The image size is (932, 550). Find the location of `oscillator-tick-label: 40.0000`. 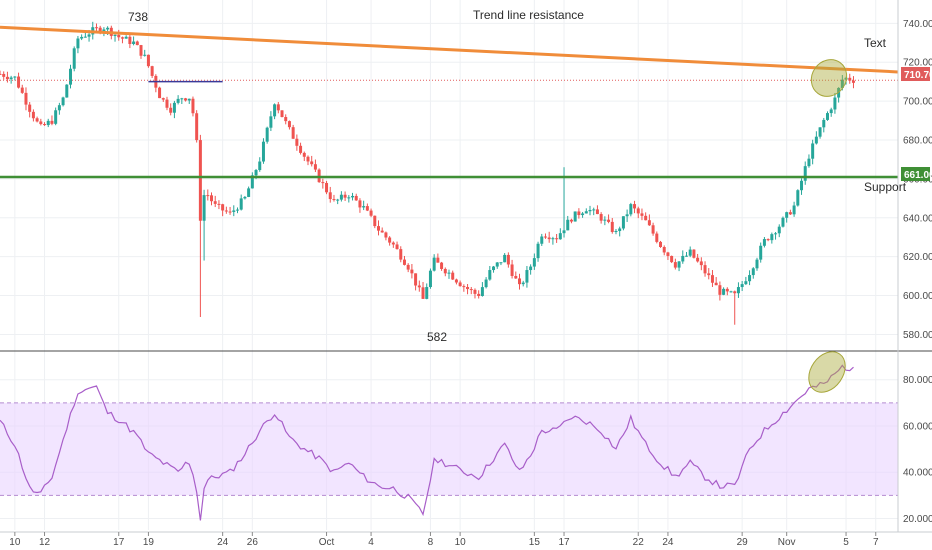

oscillator-tick-label: 40.0000 is located at coordinates (917, 473).